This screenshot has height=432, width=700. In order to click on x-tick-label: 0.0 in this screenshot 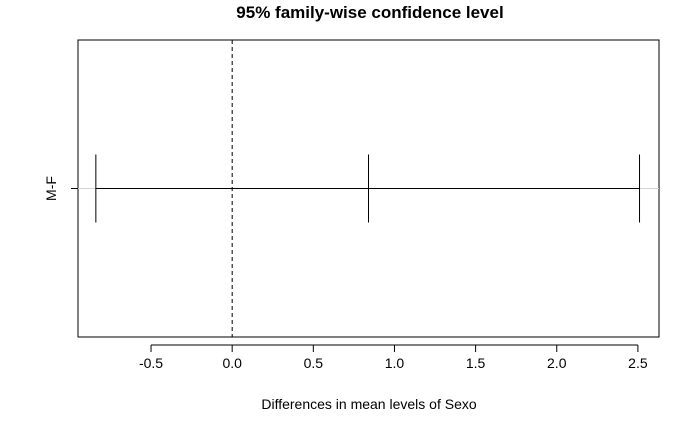, I will do `click(232, 363)`.